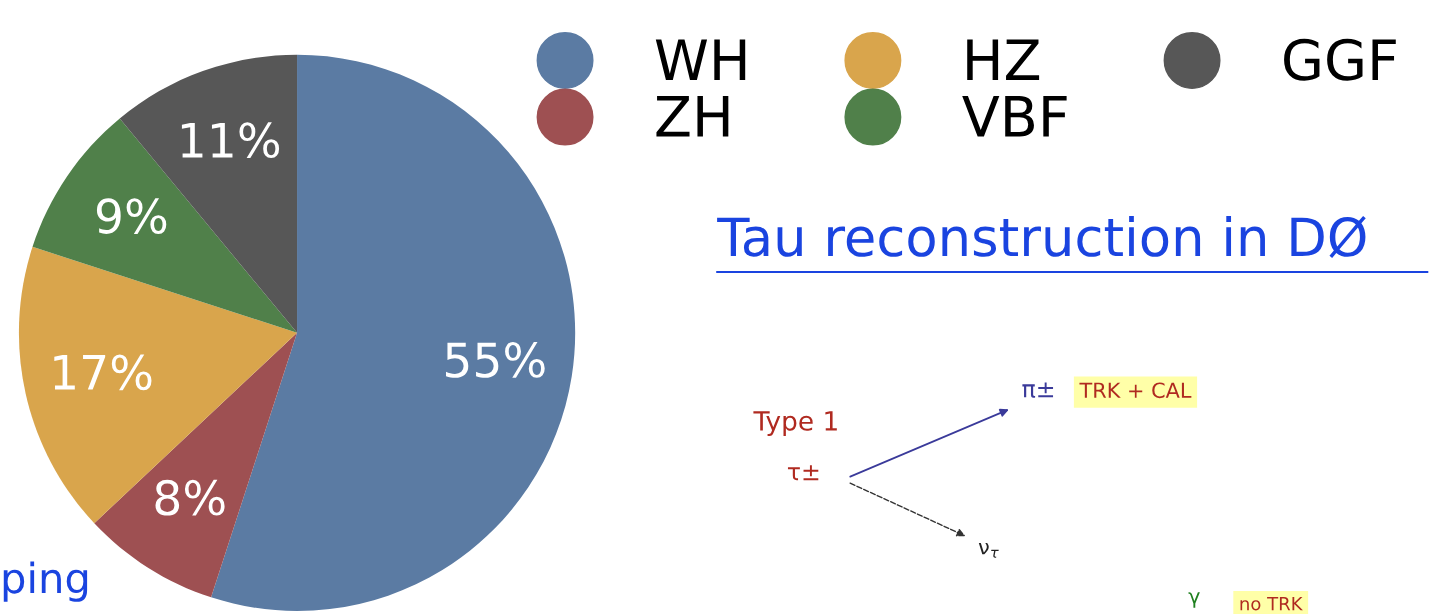 The height and width of the screenshot is (614, 1449). I want to click on text: no TRK, so click(1271, 604).